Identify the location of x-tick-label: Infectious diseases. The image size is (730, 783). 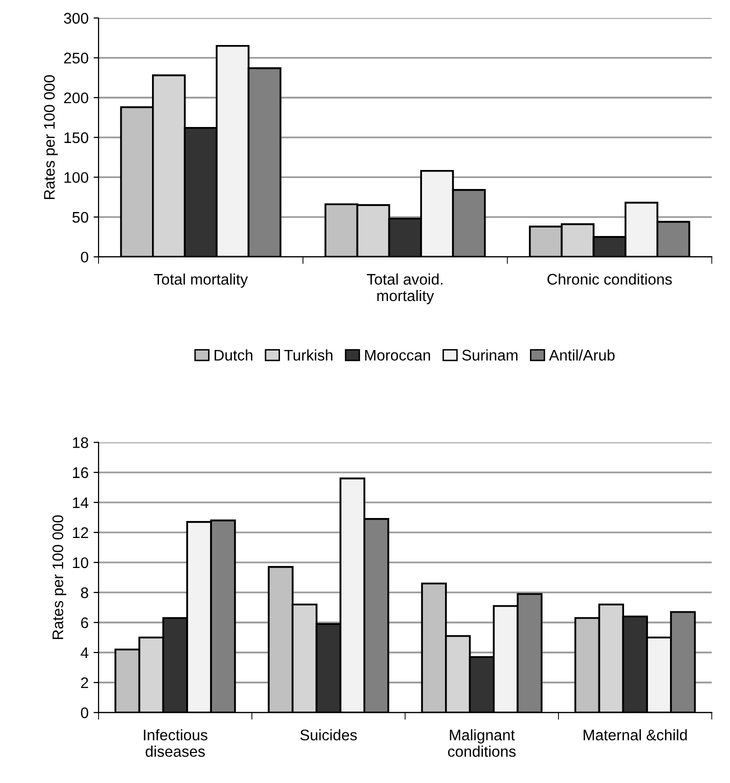
(176, 743).